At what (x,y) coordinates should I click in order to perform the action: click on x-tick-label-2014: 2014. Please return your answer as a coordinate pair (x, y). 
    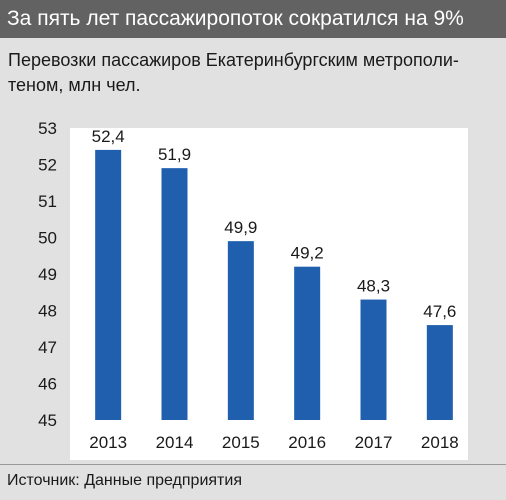
    Looking at the image, I should click on (175, 442).